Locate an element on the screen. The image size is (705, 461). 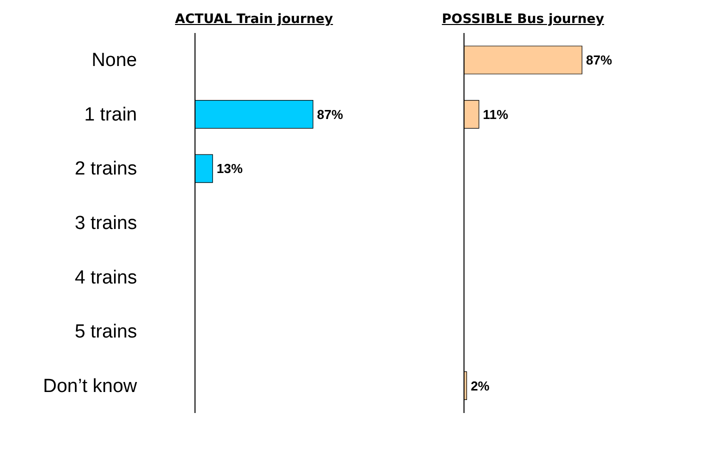
y-tick-label: 1 train is located at coordinates (110, 115).